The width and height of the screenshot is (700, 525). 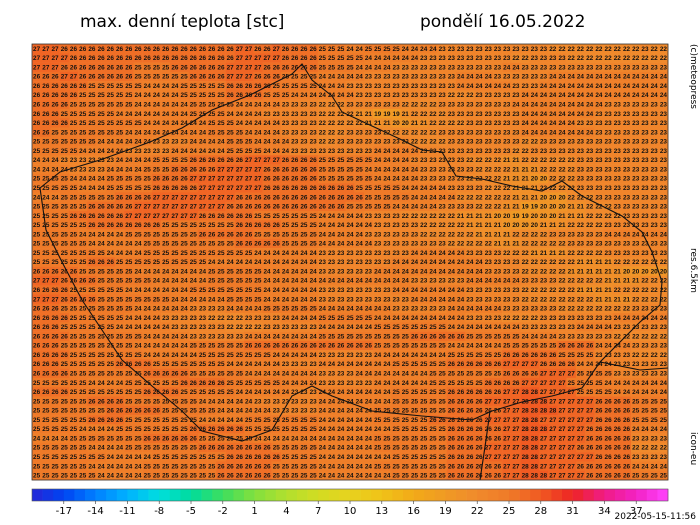 I want to click on cell-label: 19, so click(x=397, y=114).